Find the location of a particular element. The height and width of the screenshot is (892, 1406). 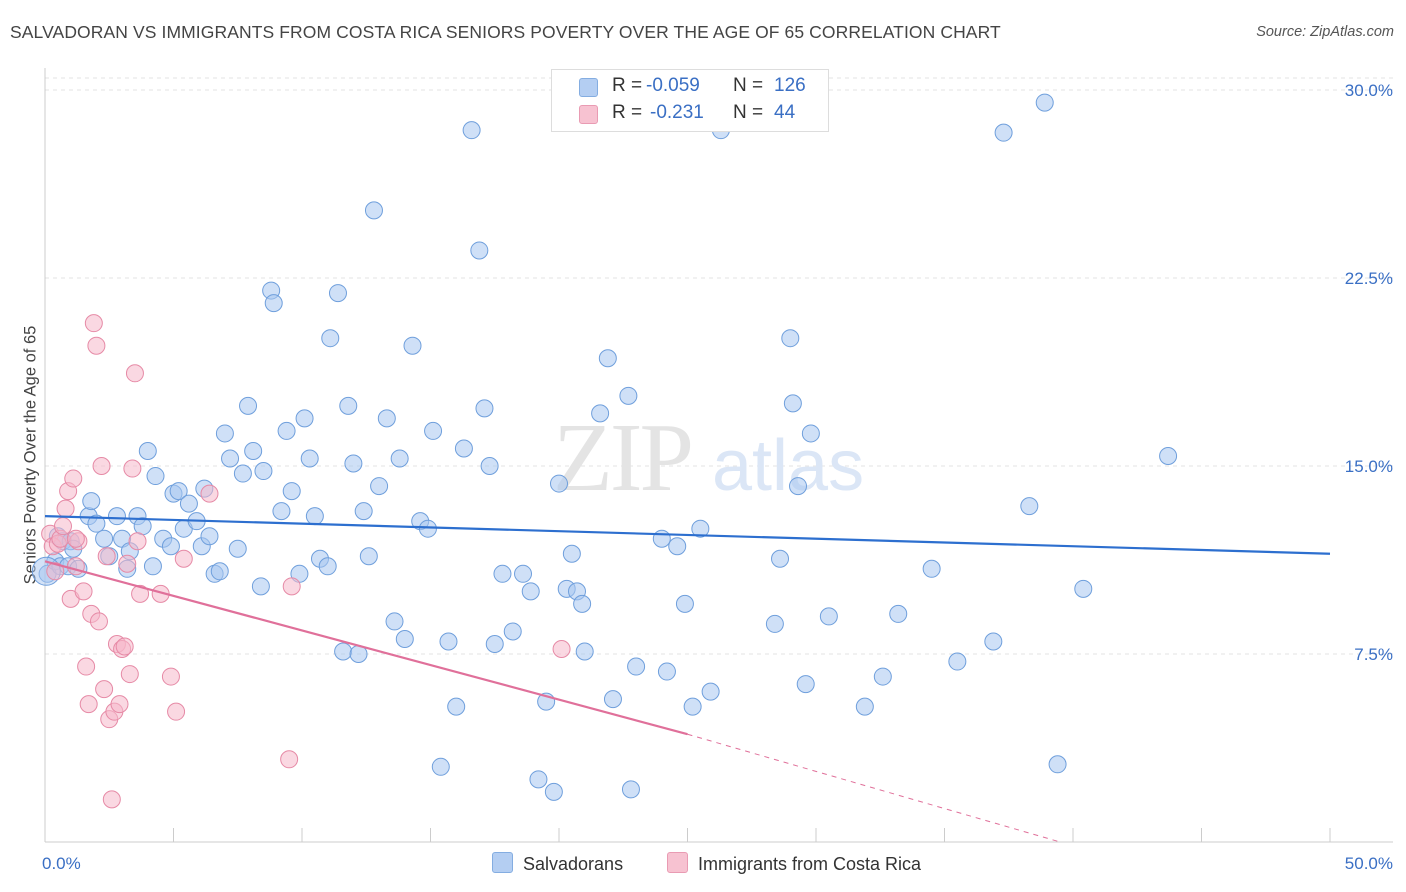

legend-swatch-immigrants is located at coordinates (677, 862).